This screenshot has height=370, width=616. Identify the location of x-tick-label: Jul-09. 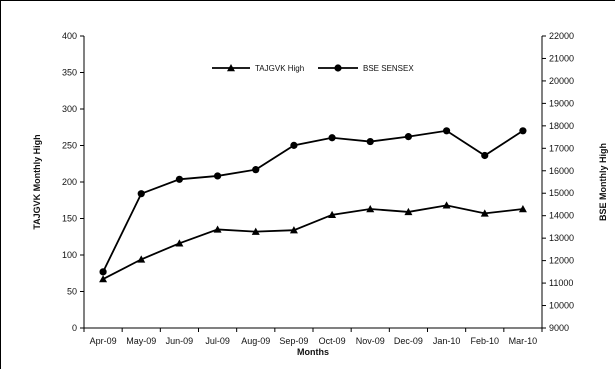
(217, 341).